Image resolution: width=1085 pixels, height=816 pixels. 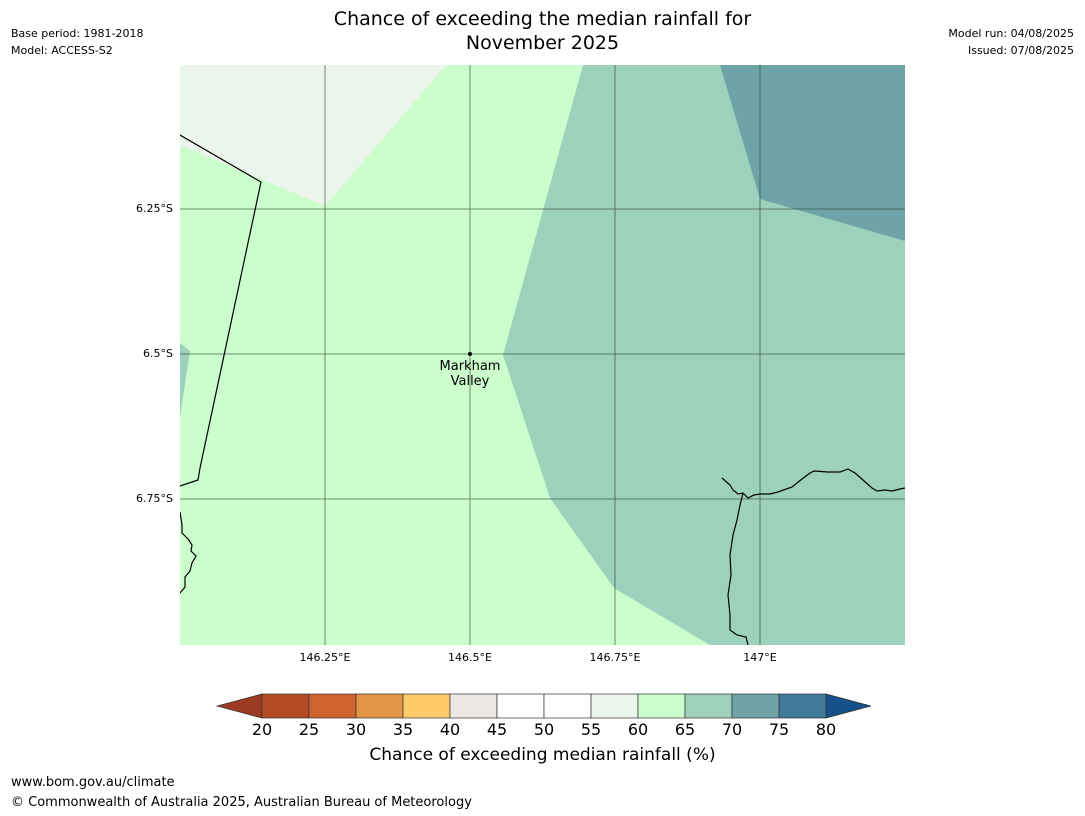 I want to click on colorbar, so click(x=543, y=706).